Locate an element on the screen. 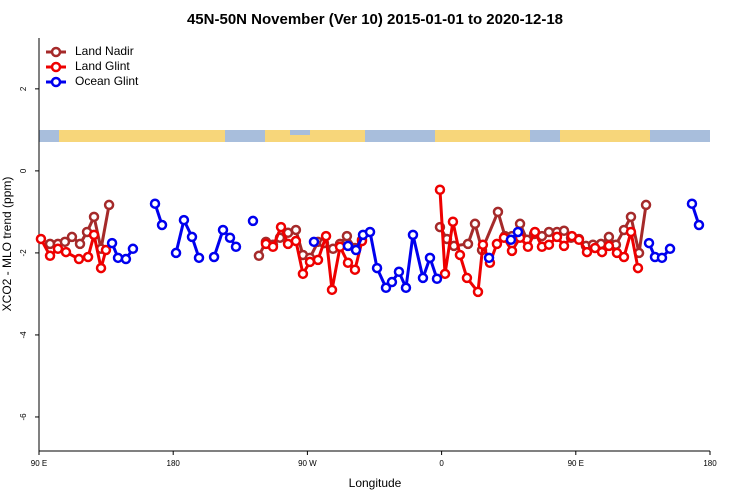 The image size is (750, 500). x-tick-label: 90 W is located at coordinates (307, 463).